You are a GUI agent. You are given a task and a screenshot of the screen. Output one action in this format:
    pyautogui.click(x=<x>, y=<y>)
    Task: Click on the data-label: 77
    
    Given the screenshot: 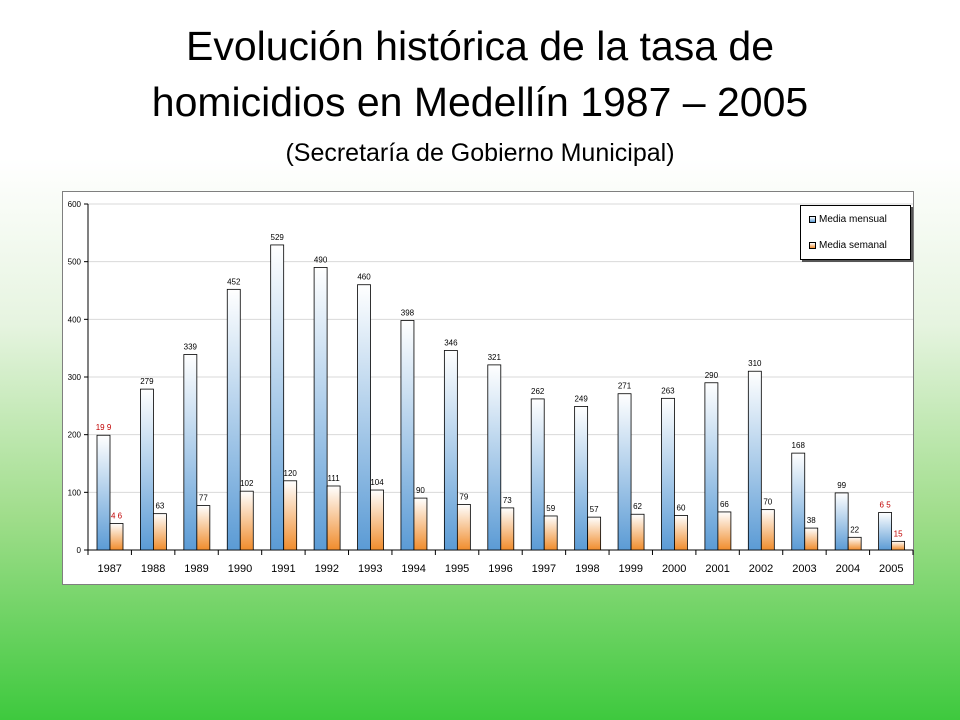 What is the action you would take?
    pyautogui.click(x=203, y=498)
    